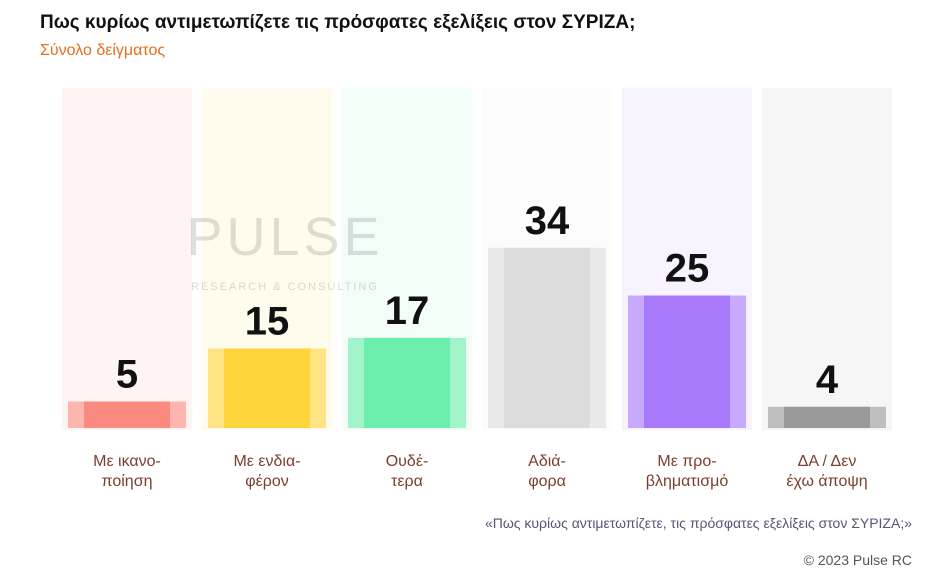 This screenshot has width=936, height=576. Describe the element at coordinates (267, 471) in the screenshot. I see `x-tick-label: Με ενδια- φέρον` at that location.